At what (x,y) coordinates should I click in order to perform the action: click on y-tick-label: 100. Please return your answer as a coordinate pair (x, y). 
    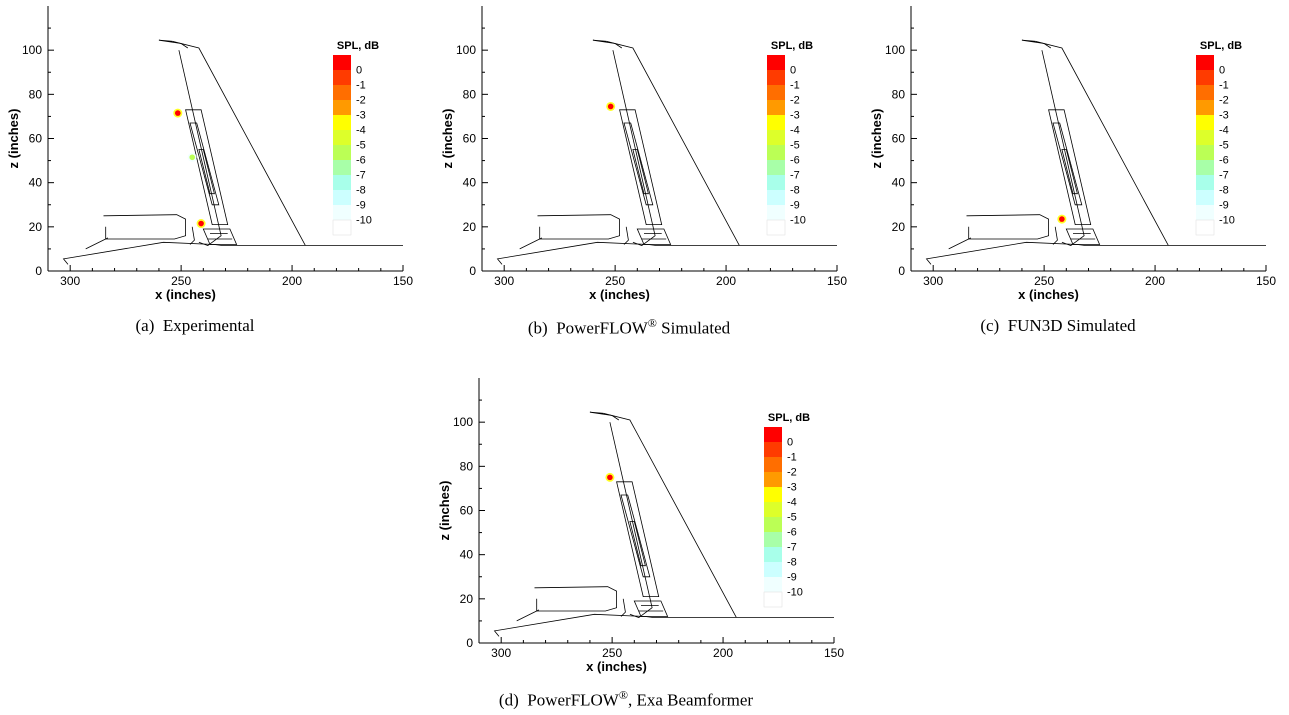
    Looking at the image, I should click on (466, 50).